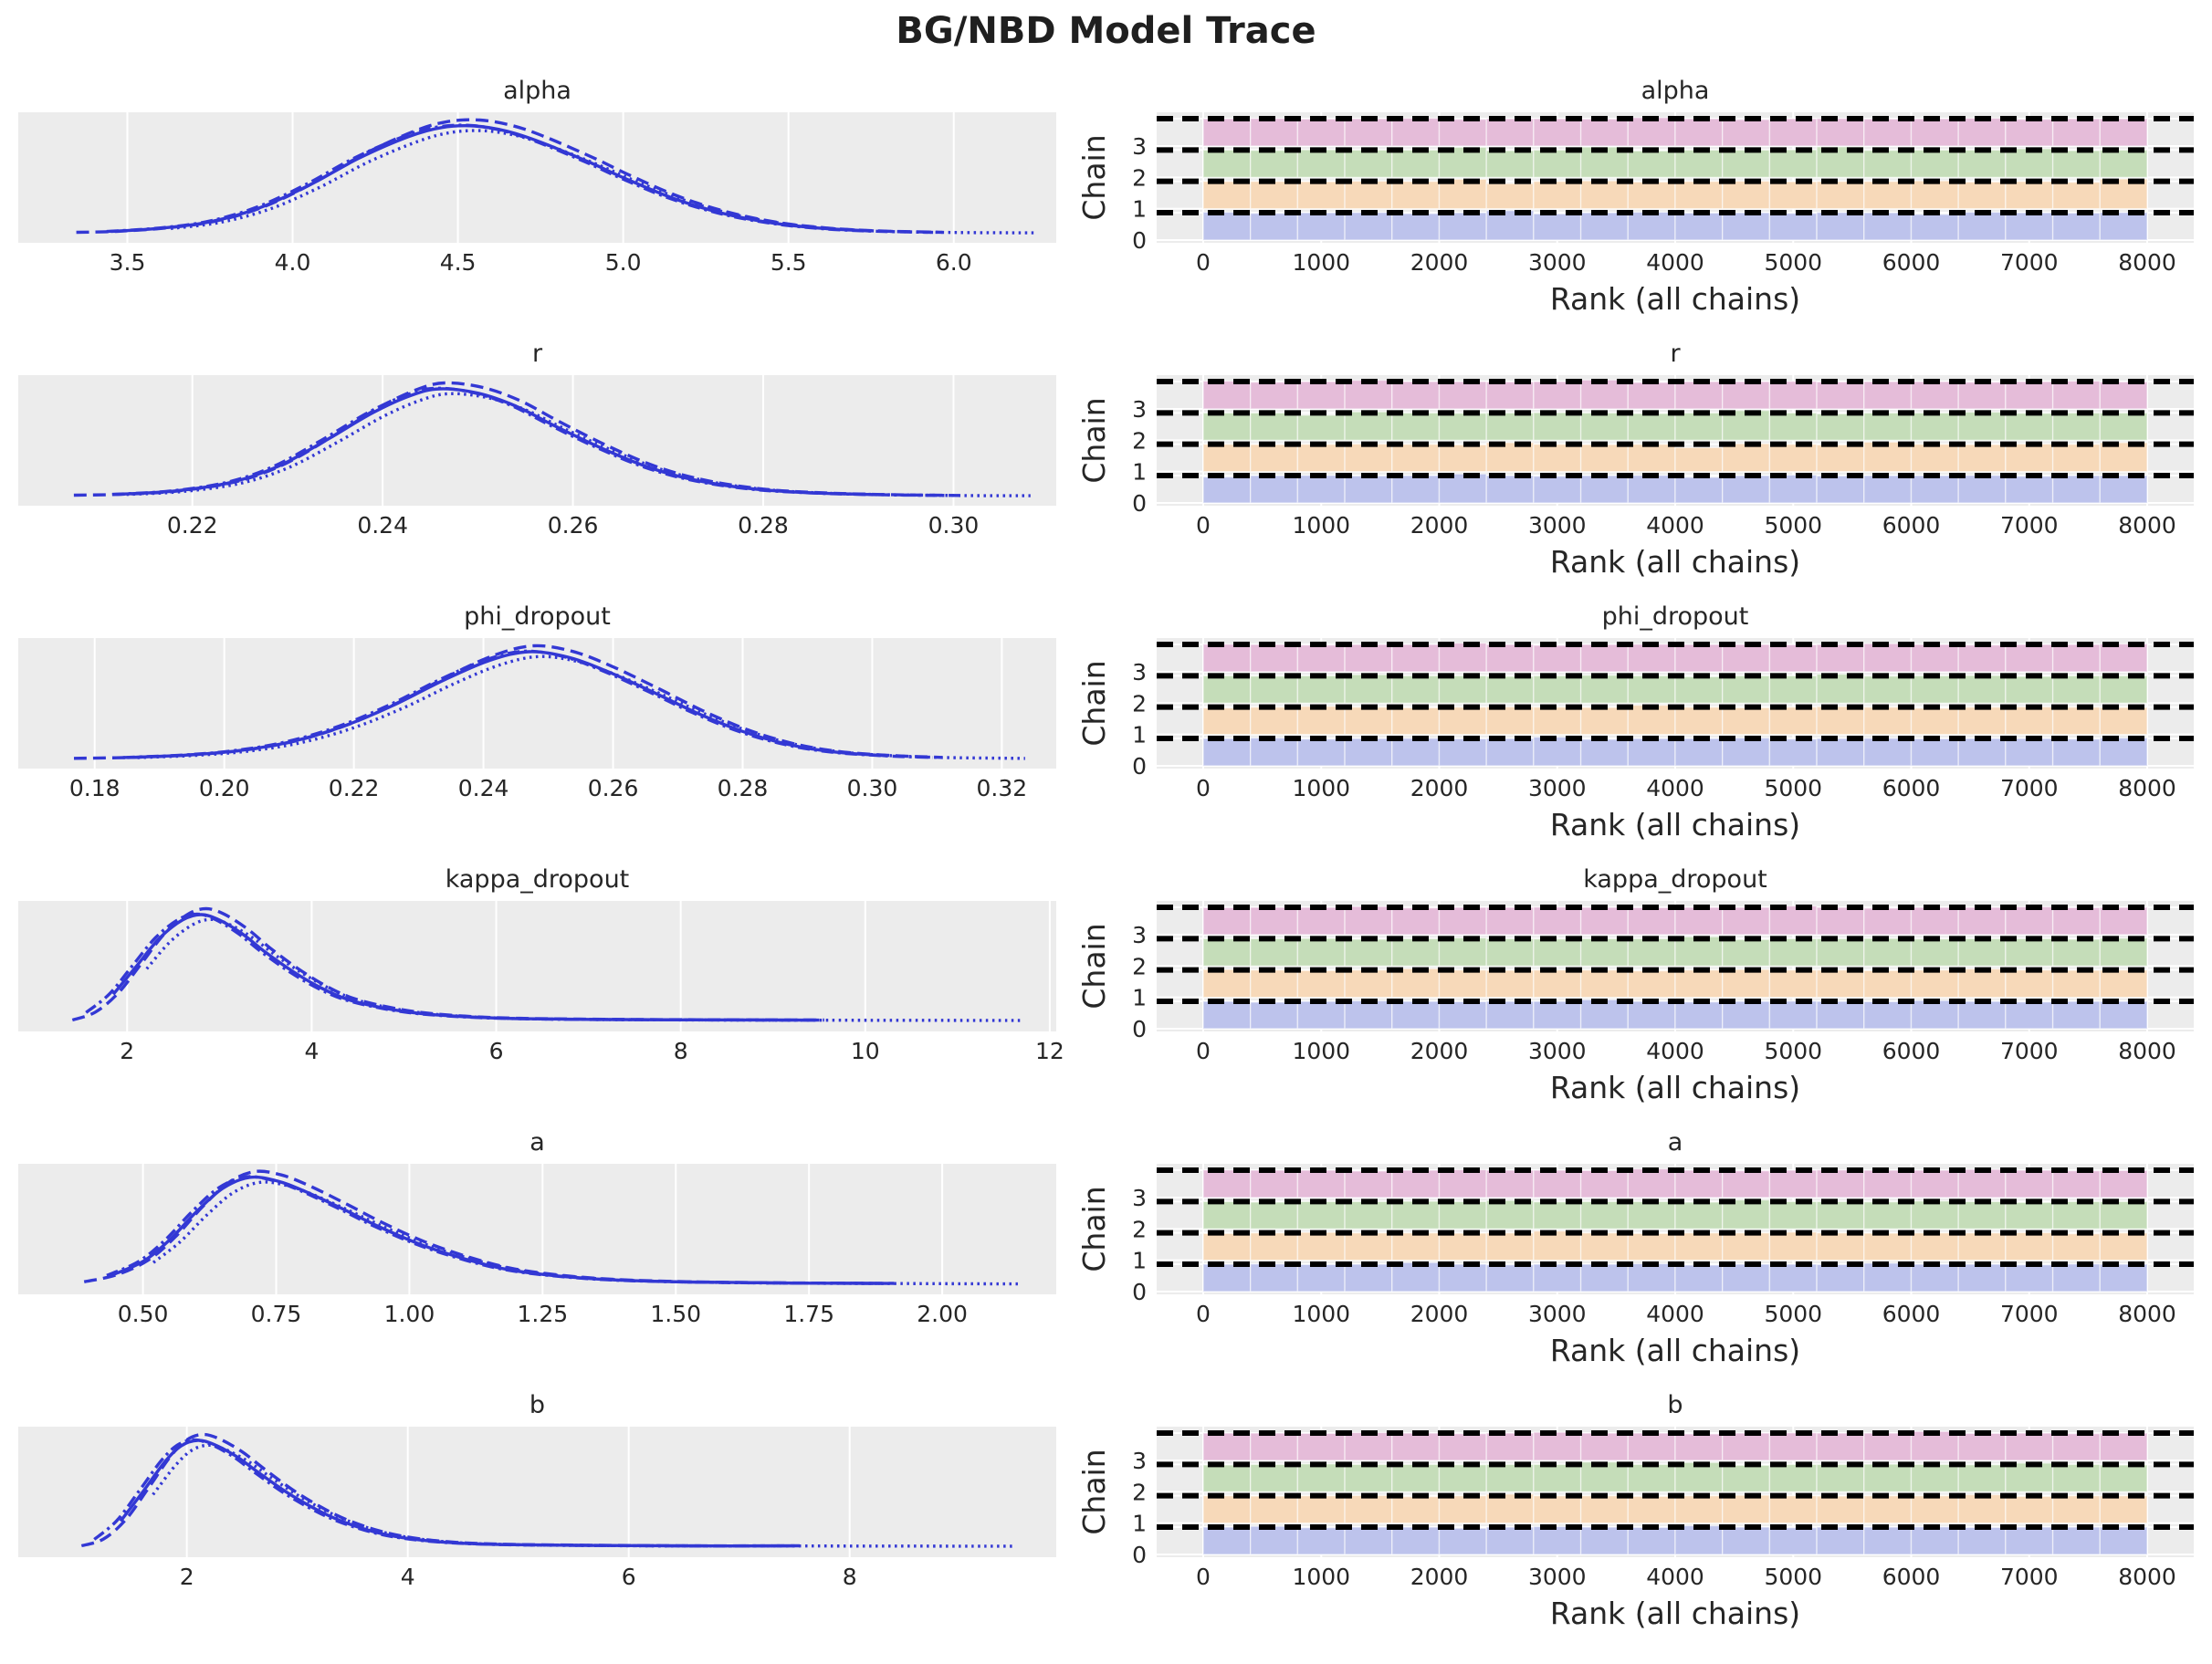 Image resolution: width=2212 pixels, height=1664 pixels. Describe the element at coordinates (1675, 1350) in the screenshot. I see `x-axis-label: Rank (all chains)` at that location.